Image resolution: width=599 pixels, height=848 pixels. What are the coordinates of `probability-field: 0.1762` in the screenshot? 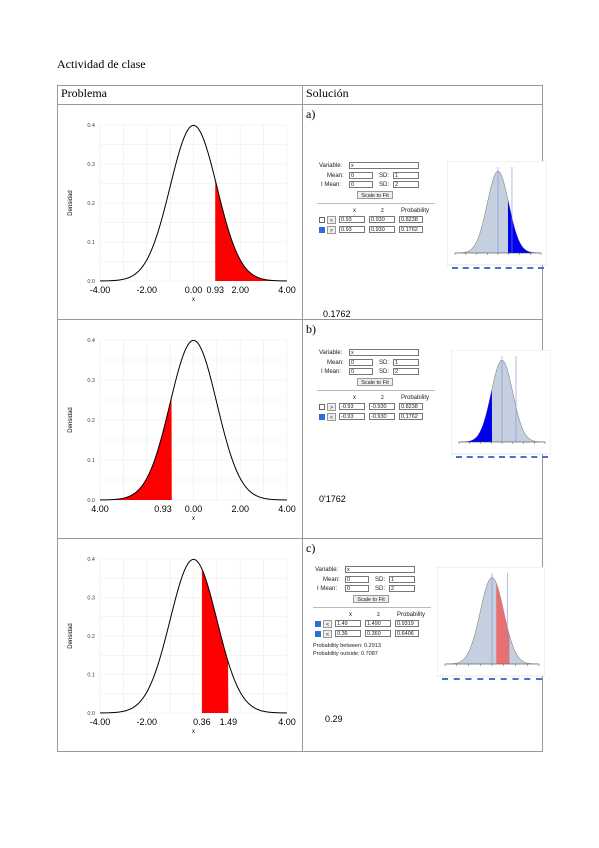 It's located at (411, 229).